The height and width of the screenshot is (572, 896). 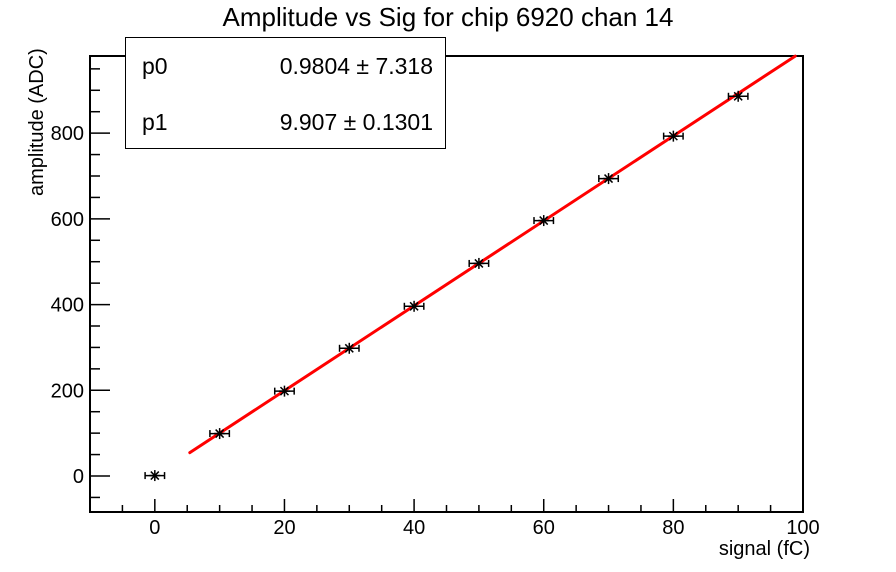 What do you see at coordinates (544, 528) in the screenshot?
I see `x-tick-label: 60` at bounding box center [544, 528].